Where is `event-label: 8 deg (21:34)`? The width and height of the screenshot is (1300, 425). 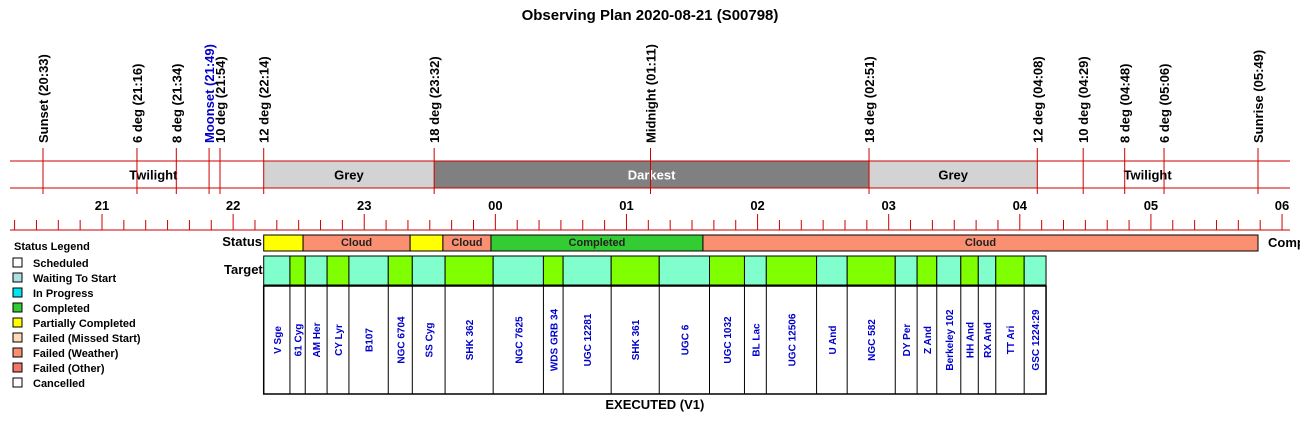 event-label: 8 deg (21:34) is located at coordinates (176, 103).